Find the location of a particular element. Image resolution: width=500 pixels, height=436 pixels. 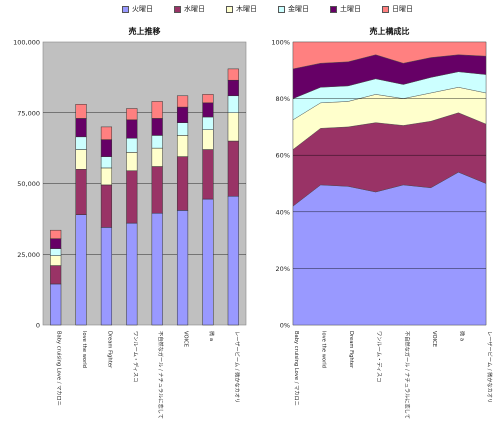

y-tick-label: 50,000 is located at coordinates (28, 184).